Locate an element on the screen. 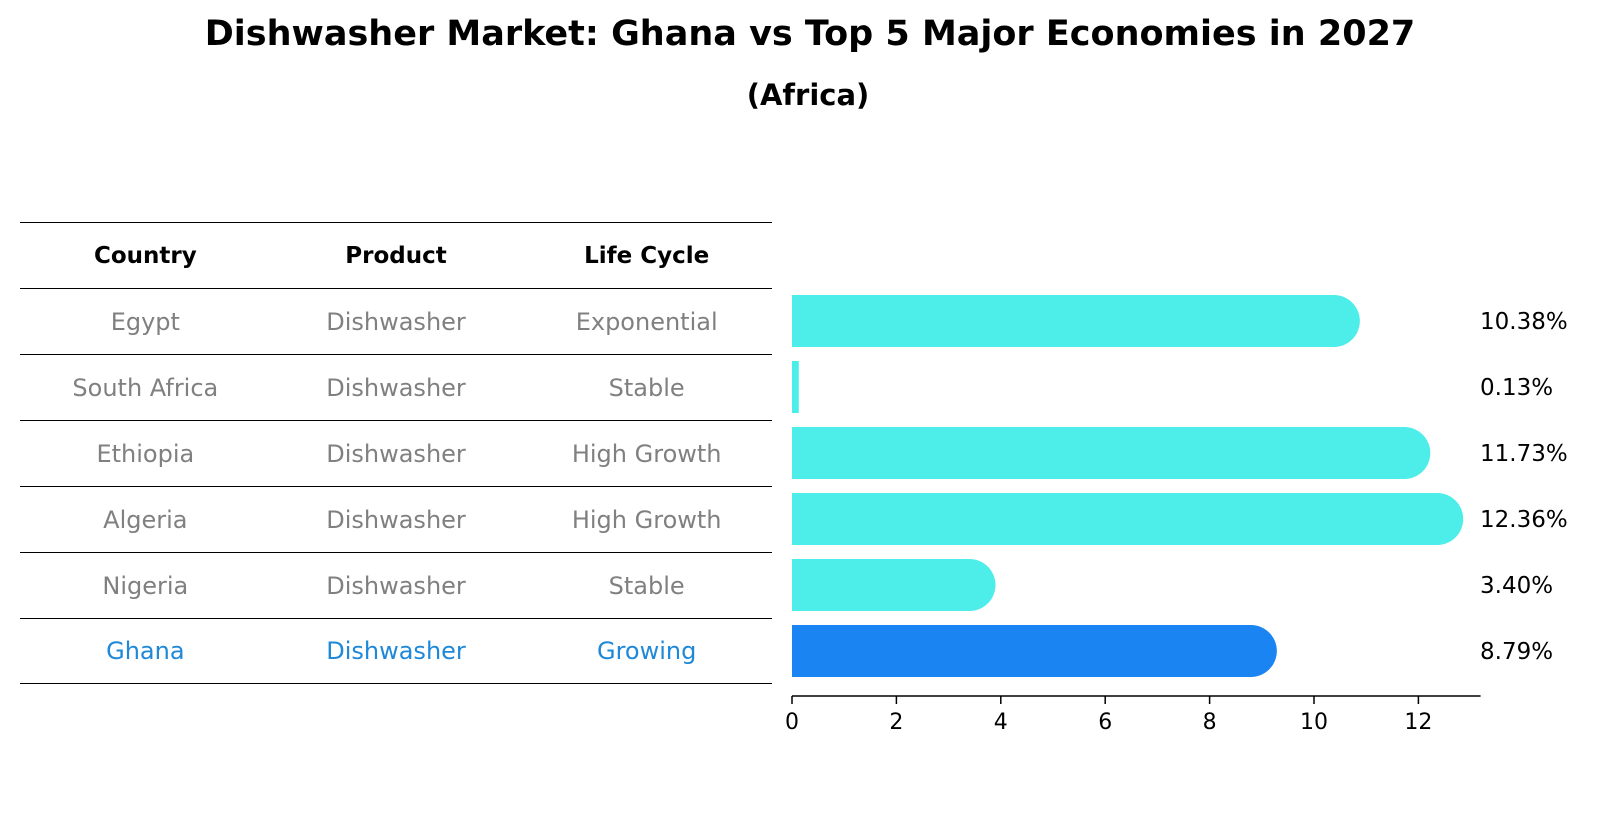  table-row: Egypt Dishwasher Exponential is located at coordinates (396, 321).